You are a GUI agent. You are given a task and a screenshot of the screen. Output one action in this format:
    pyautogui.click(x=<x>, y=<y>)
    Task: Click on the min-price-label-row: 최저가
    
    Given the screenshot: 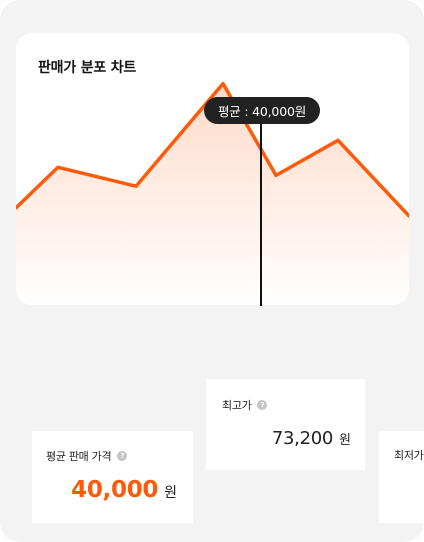 What is the action you would take?
    pyautogui.click(x=409, y=455)
    